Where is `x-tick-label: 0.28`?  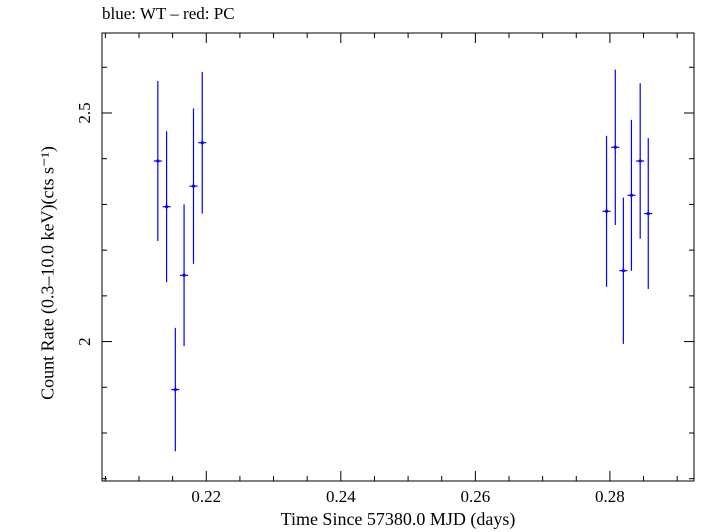
x-tick-label: 0.28 is located at coordinates (610, 496).